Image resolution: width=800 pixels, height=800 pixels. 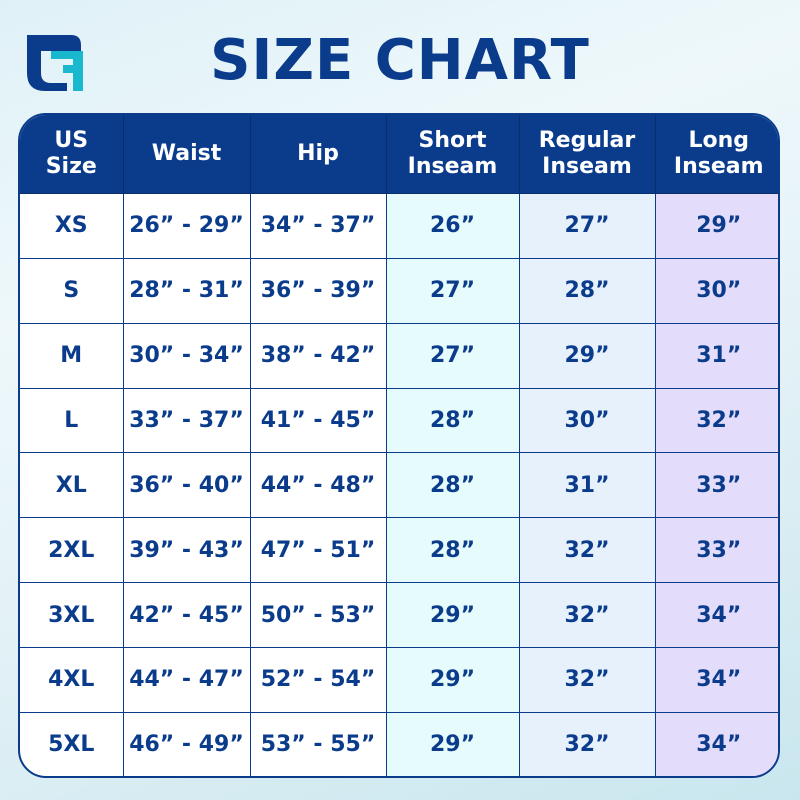 I want to click on page-title: SIZE CHART, so click(x=400, y=60).